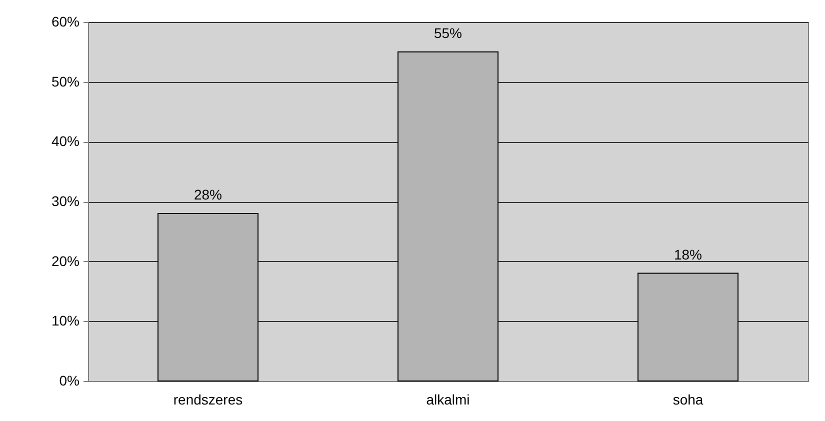  I want to click on data-label: 55%, so click(448, 32).